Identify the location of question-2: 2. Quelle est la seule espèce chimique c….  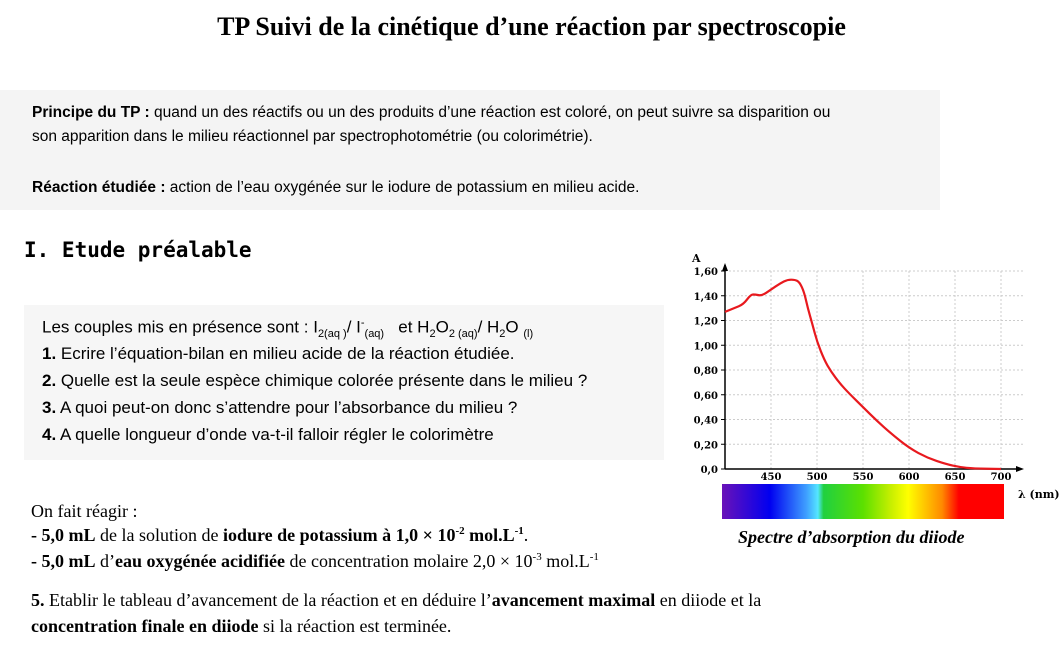
(314, 381).